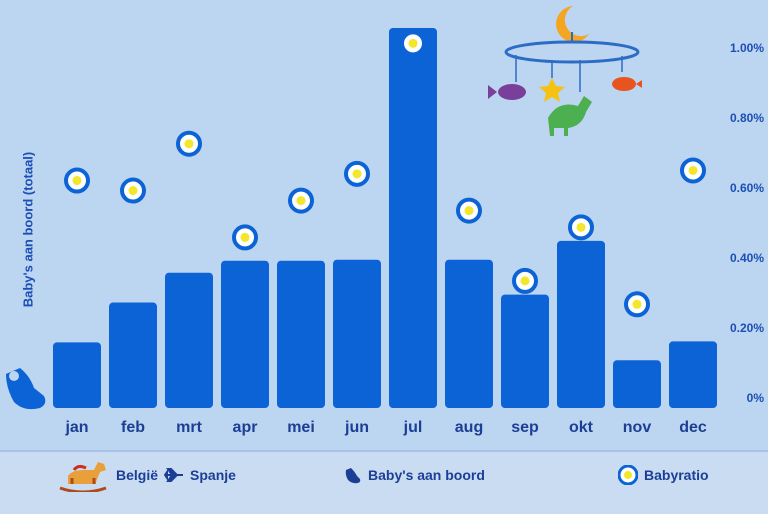 The image size is (768, 514). What do you see at coordinates (581, 427) in the screenshot?
I see `x-tick-okt: okt` at bounding box center [581, 427].